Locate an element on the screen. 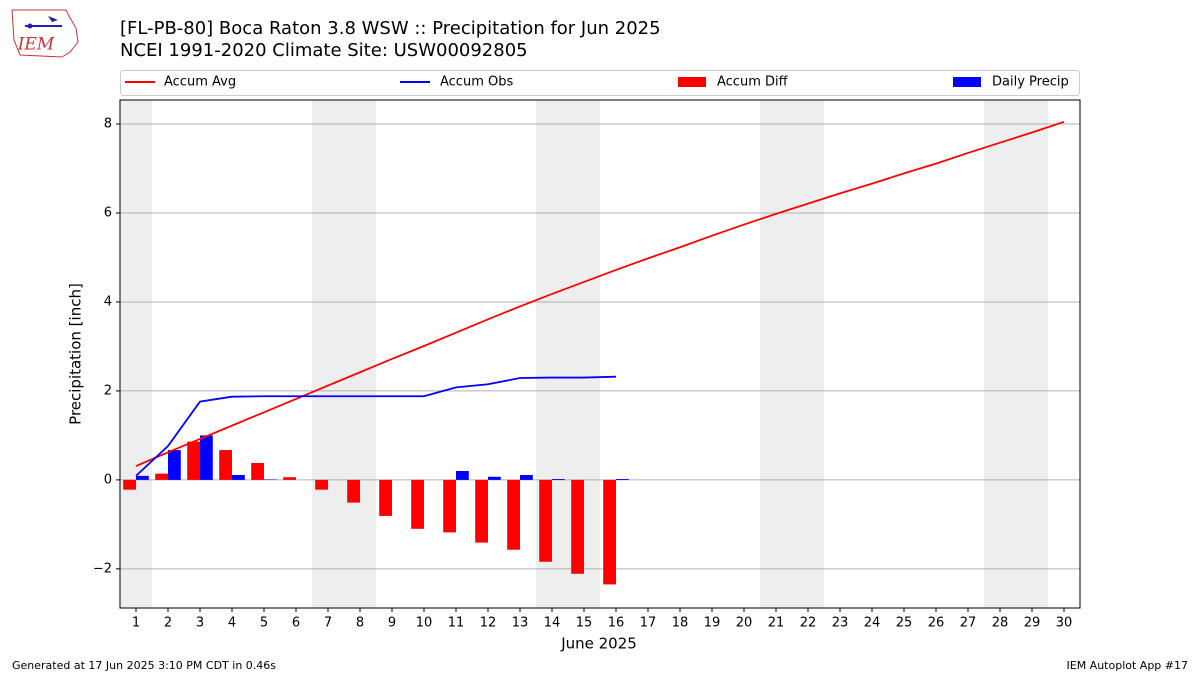  x-tick-label: 30 is located at coordinates (1064, 623).